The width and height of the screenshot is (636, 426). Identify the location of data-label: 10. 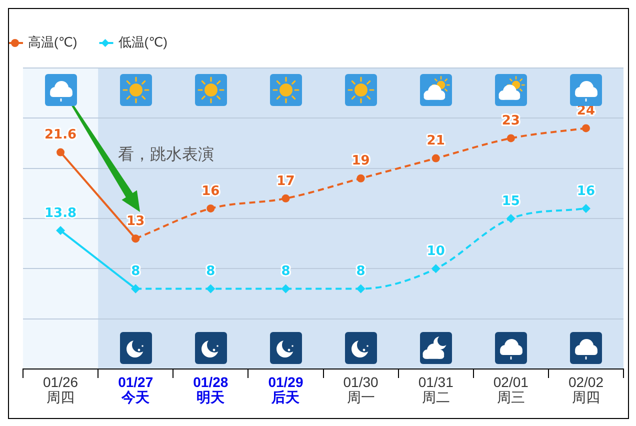
(435, 252).